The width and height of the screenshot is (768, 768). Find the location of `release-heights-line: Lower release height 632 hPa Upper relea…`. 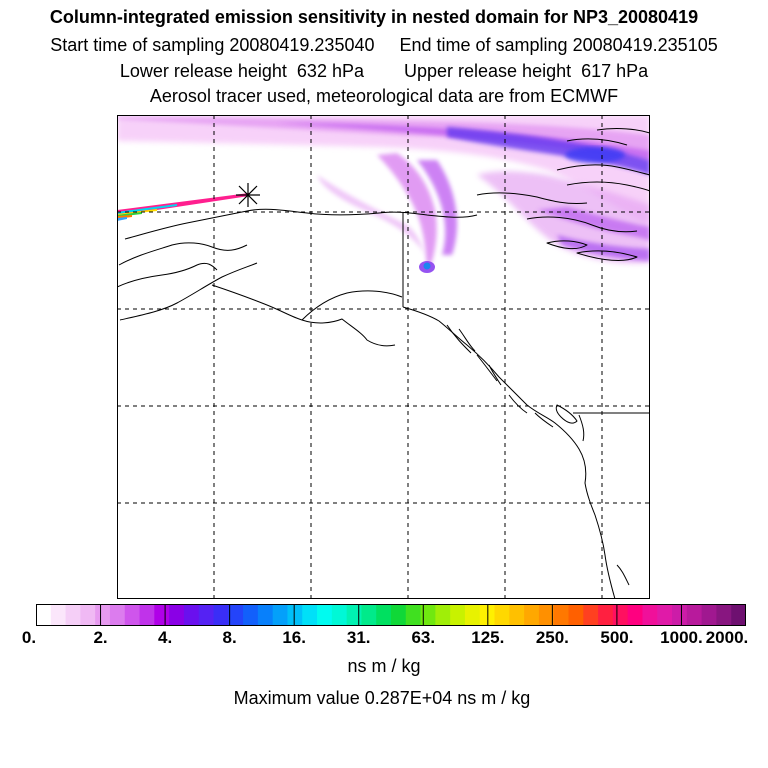

release-heights-line: Lower release height 632 hPa Upper relea… is located at coordinates (384, 71).